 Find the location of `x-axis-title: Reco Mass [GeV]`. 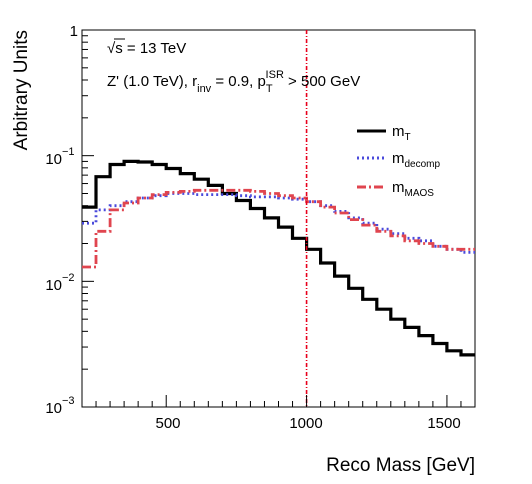

x-axis-title: Reco Mass [GeV] is located at coordinates (400, 465).